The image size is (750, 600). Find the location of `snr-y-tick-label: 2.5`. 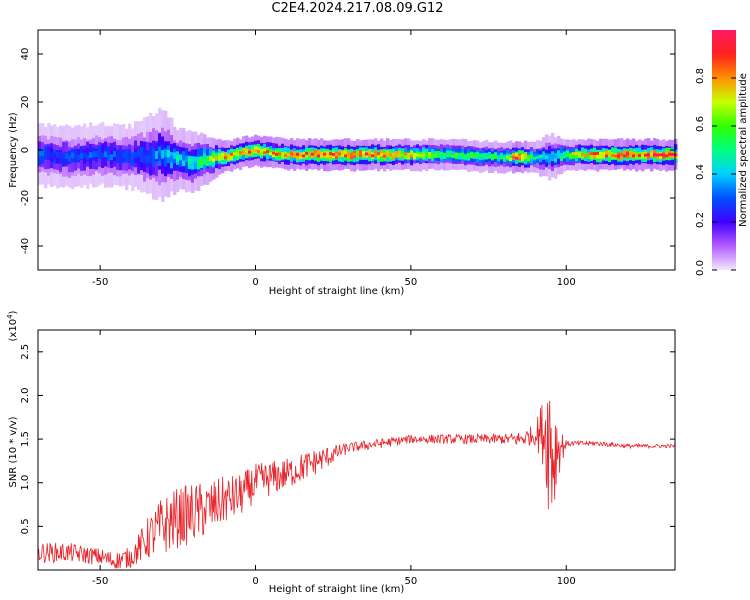

snr-y-tick-label: 2.5 is located at coordinates (25, 352).